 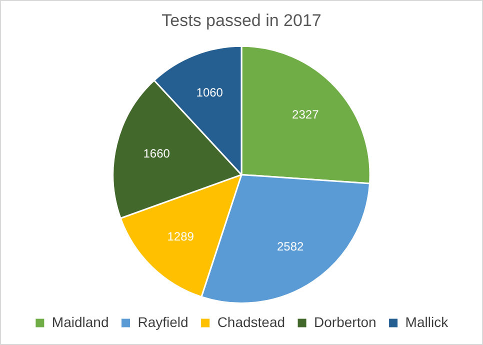 What do you see at coordinates (80, 322) in the screenshot?
I see `legend-label: Maidland` at bounding box center [80, 322].